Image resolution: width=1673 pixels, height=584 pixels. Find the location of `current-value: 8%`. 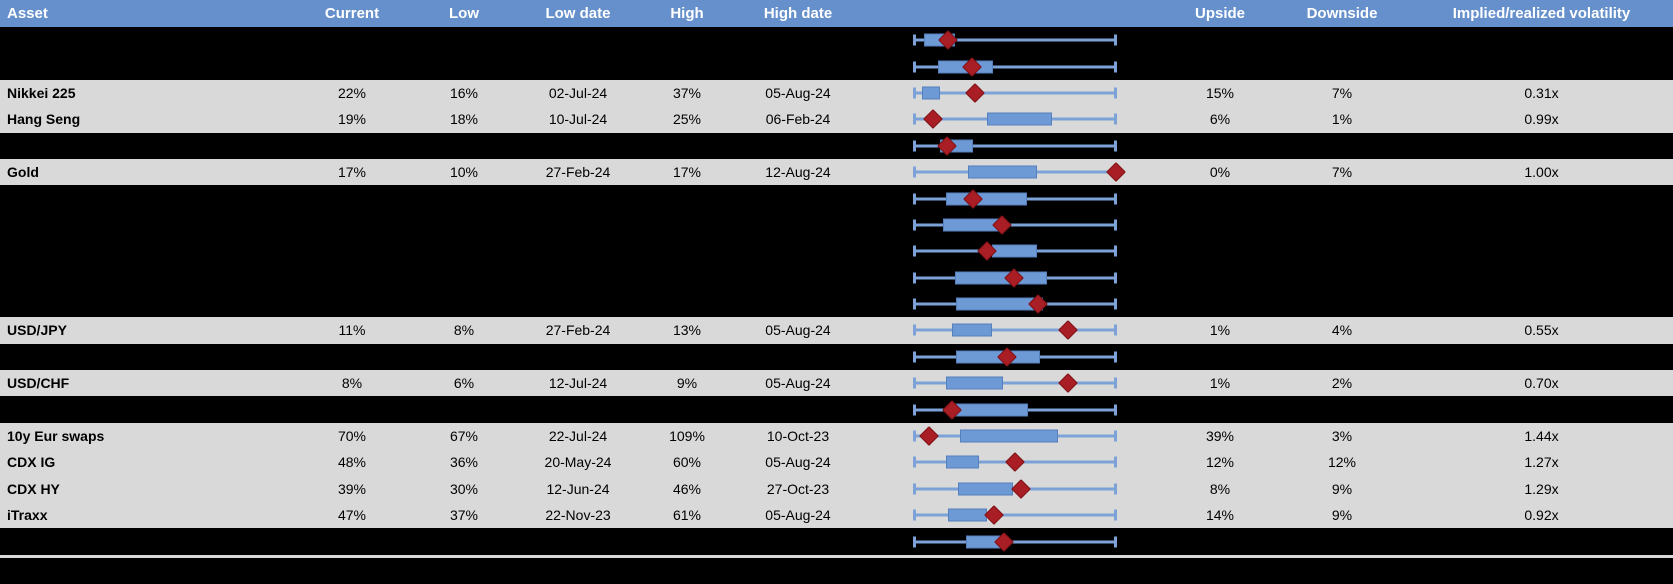

current-value: 8% is located at coordinates (352, 383).